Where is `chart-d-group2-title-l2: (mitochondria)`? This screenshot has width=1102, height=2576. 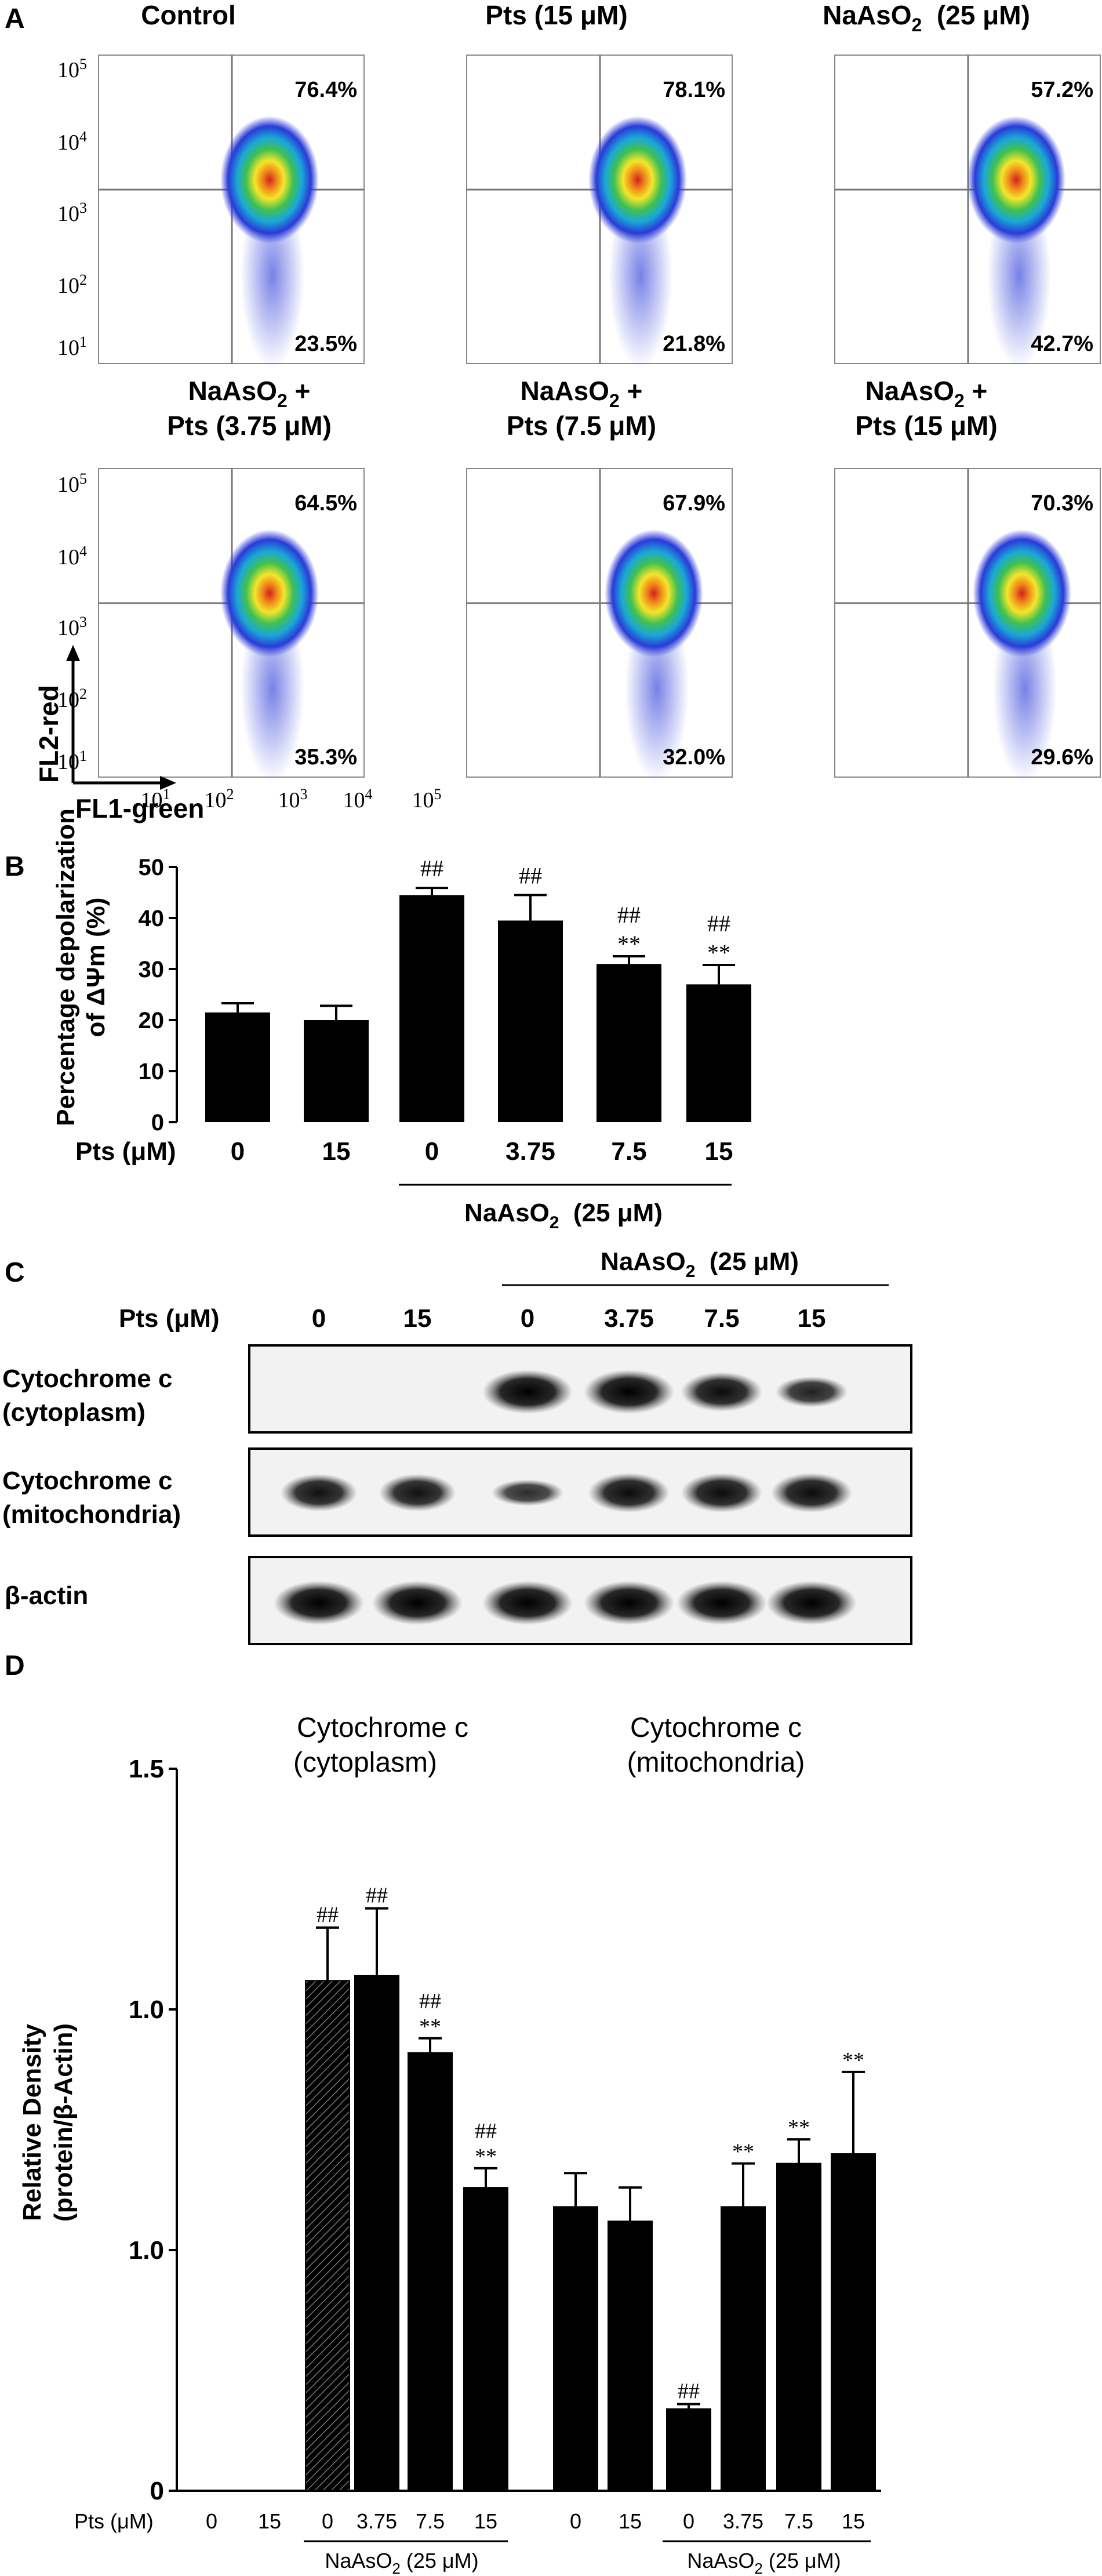 chart-d-group2-title-l2: (mitochondria) is located at coordinates (716, 1762).